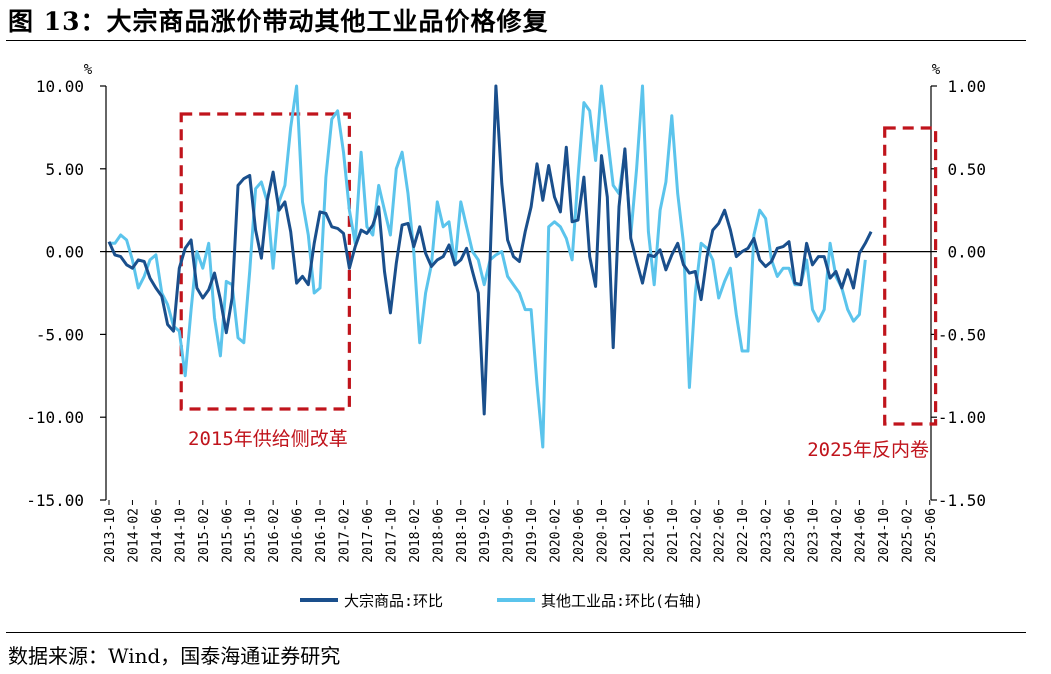 This screenshot has width=1051, height=674. Describe the element at coordinates (673, 535) in the screenshot. I see `x-tick-label: 2021-10` at that location.